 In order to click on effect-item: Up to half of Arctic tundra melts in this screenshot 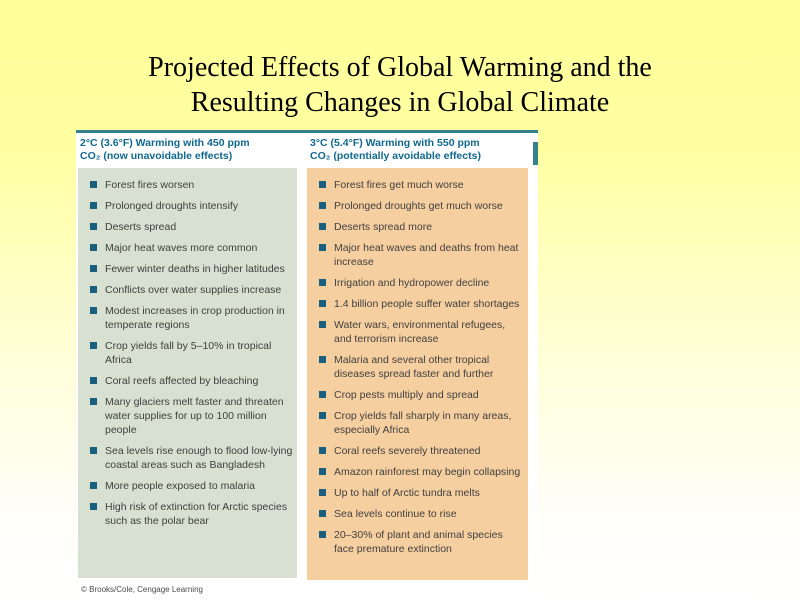, I will do `click(420, 493)`.